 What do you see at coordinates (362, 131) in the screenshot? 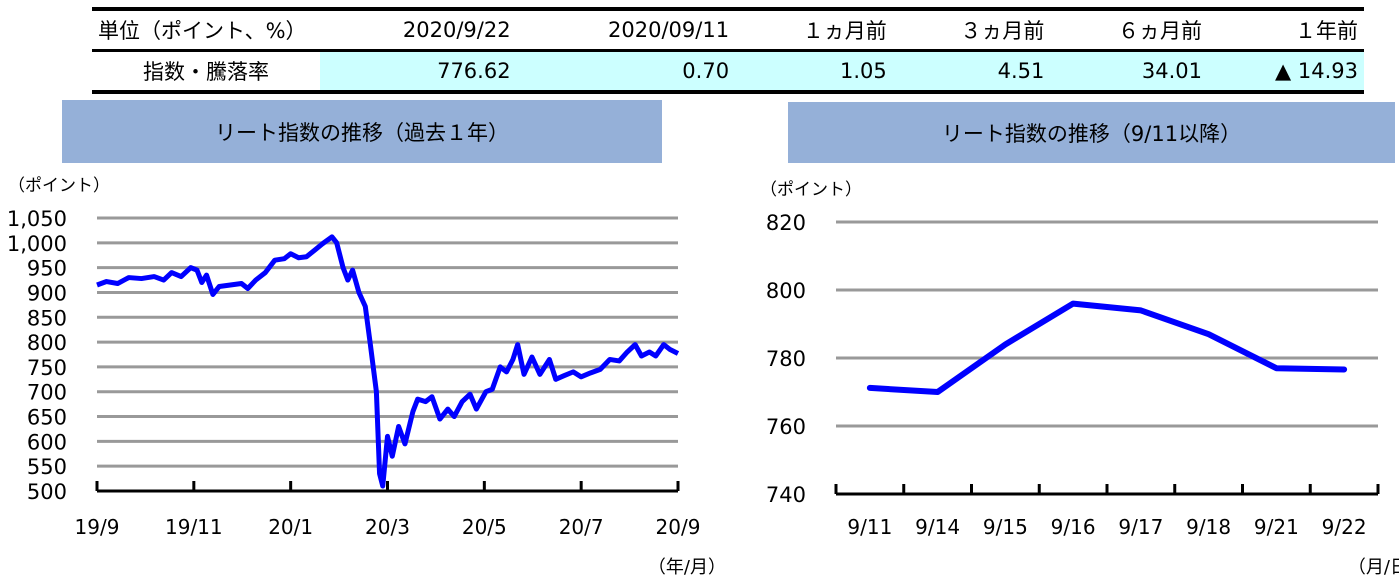
I see `chart1-title: リート指数の推移（過去１年）` at bounding box center [362, 131].